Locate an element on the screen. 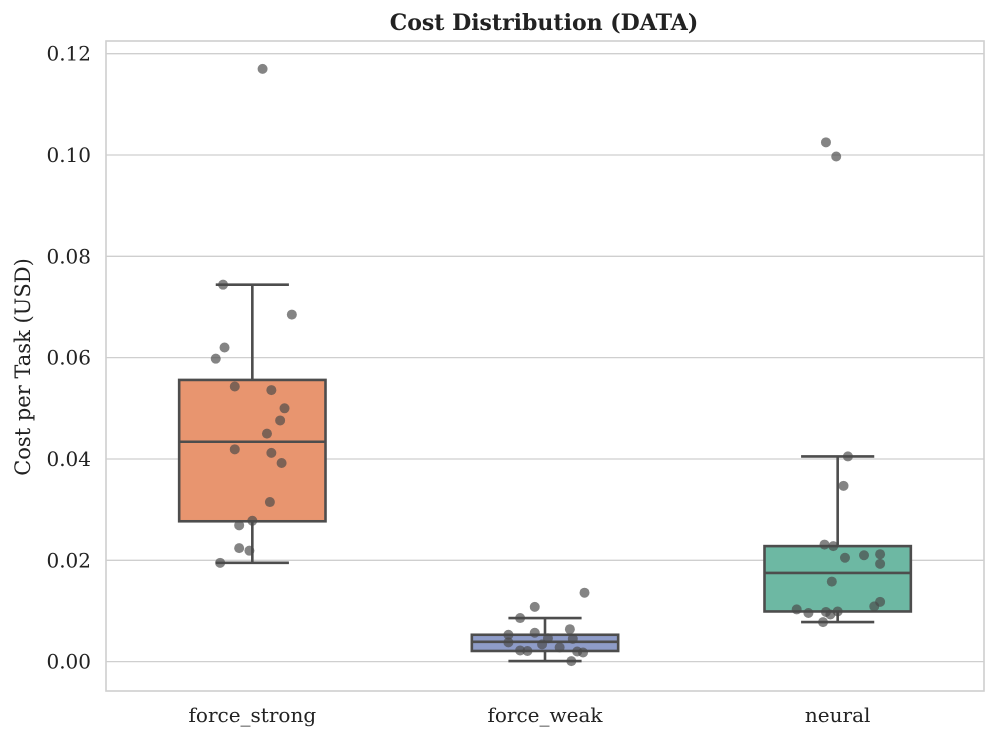 Image resolution: width=996 pixels, height=740 pixels. chart-title: Cost Distribution (DATA) is located at coordinates (544, 23).